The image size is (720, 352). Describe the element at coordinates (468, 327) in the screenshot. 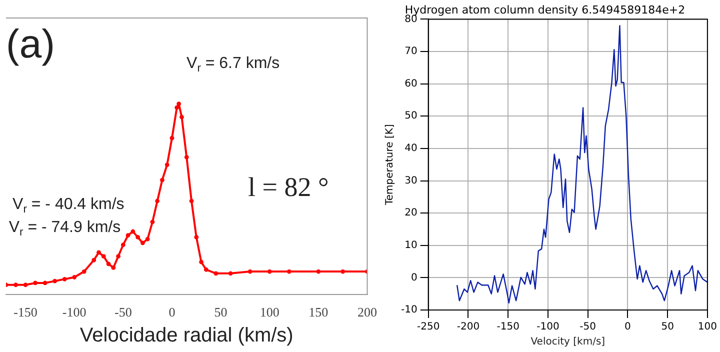

I see `x-tick-label: -200` at that location.